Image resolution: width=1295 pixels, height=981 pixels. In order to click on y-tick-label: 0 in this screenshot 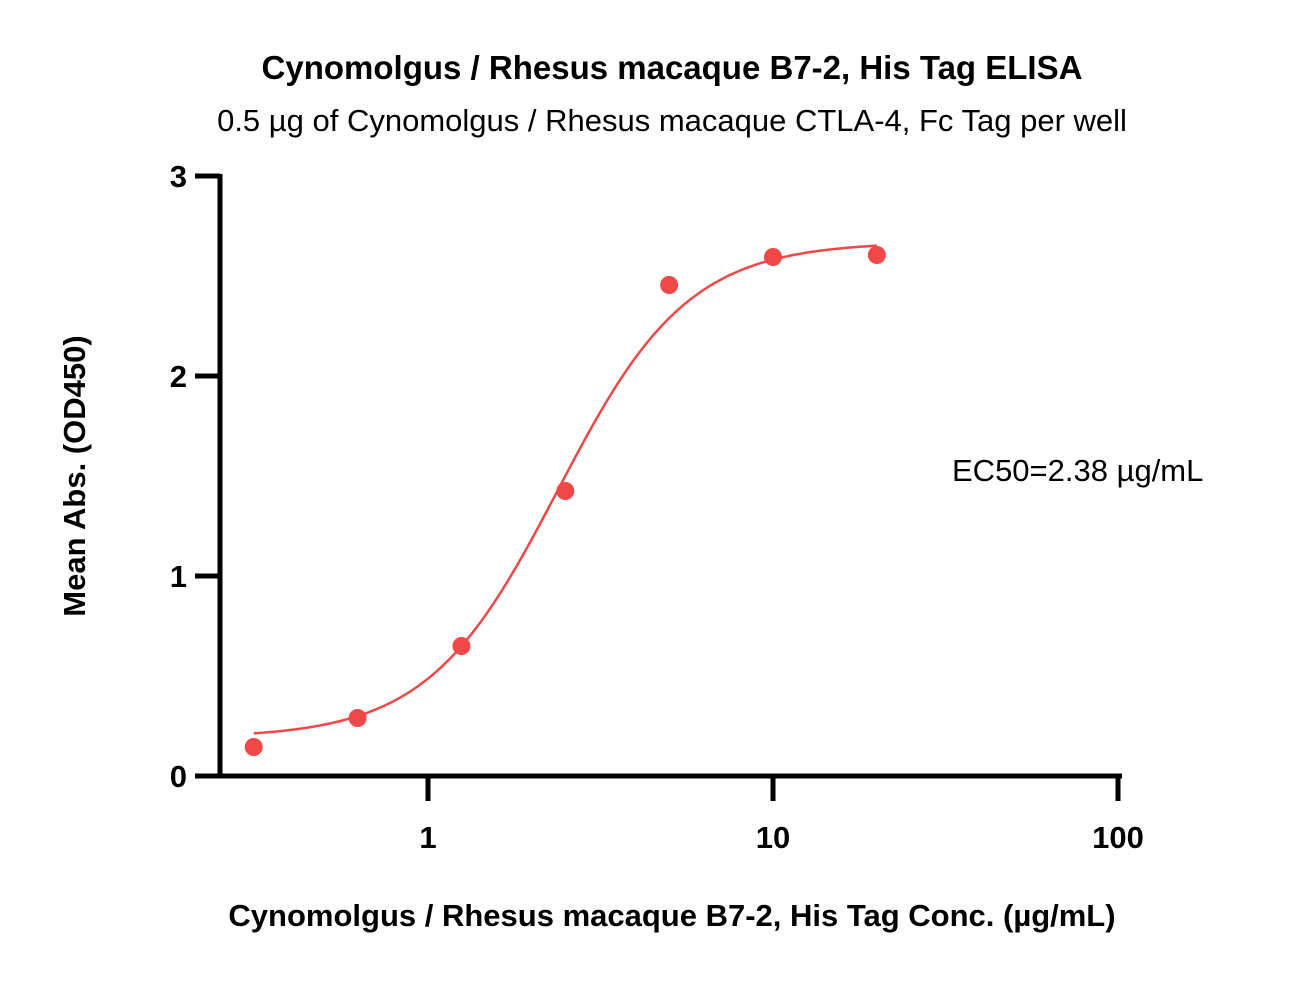, I will do `click(178, 776)`.